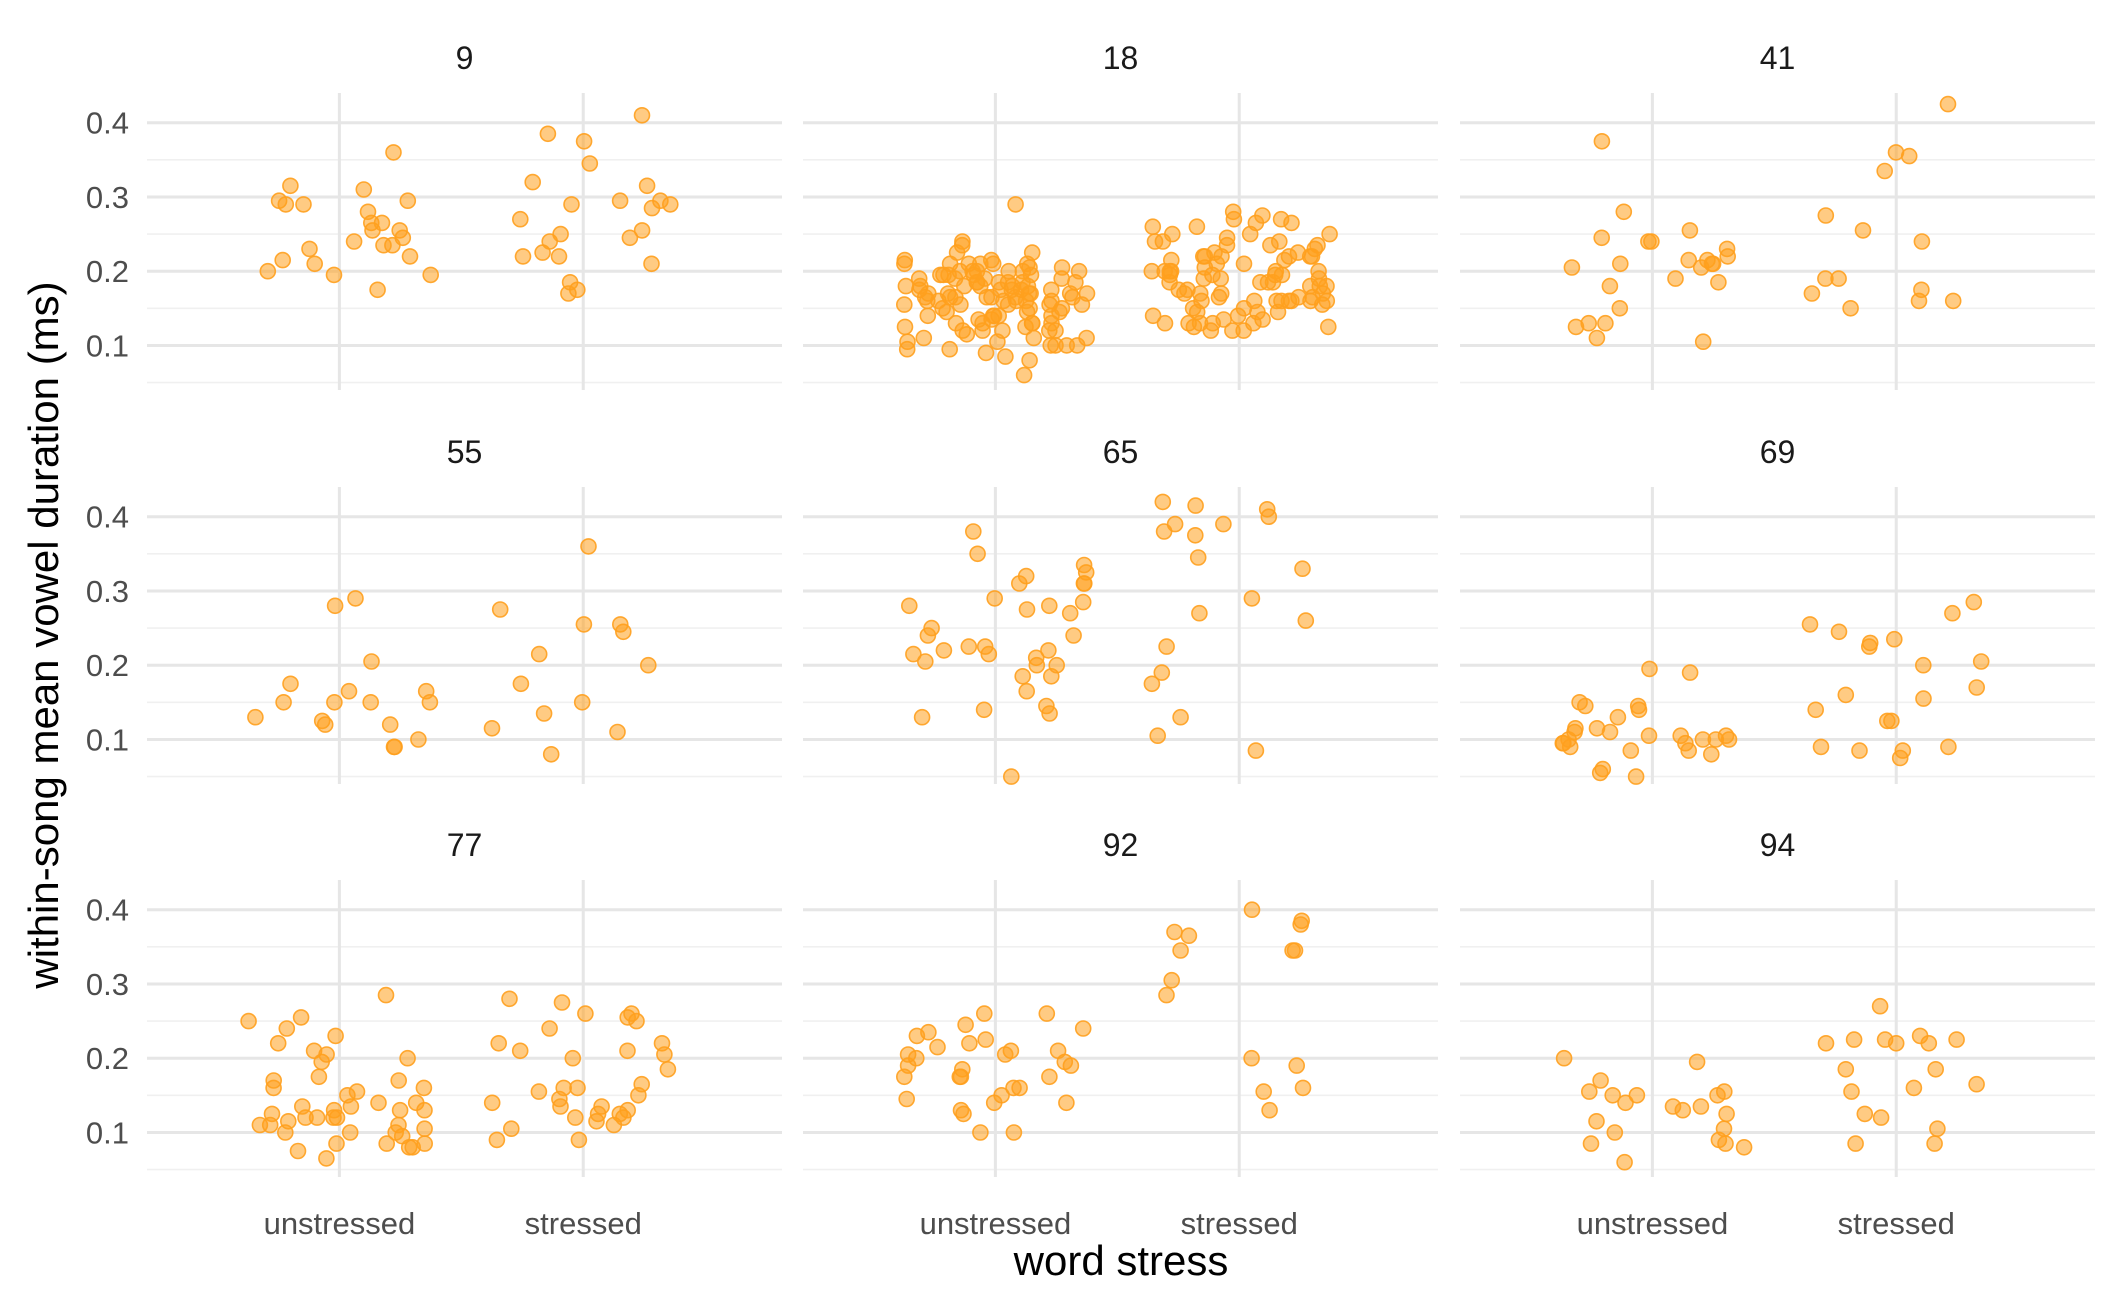 The width and height of the screenshot is (2118, 1309). Describe the element at coordinates (1896, 1223) in the screenshot. I see `x-tick-label: stressed` at that location.